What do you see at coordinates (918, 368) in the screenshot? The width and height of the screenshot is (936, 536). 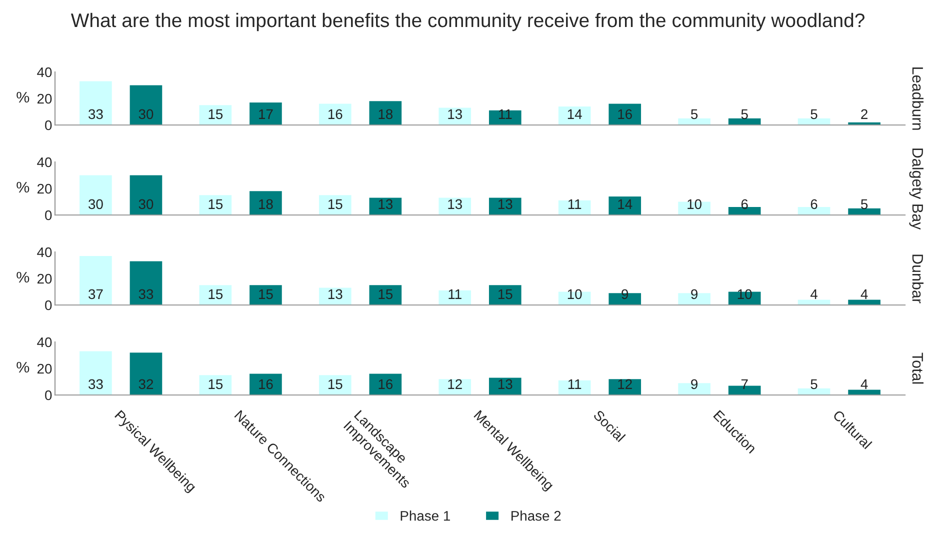 I see `y2-axis-title: Total` at bounding box center [918, 368].